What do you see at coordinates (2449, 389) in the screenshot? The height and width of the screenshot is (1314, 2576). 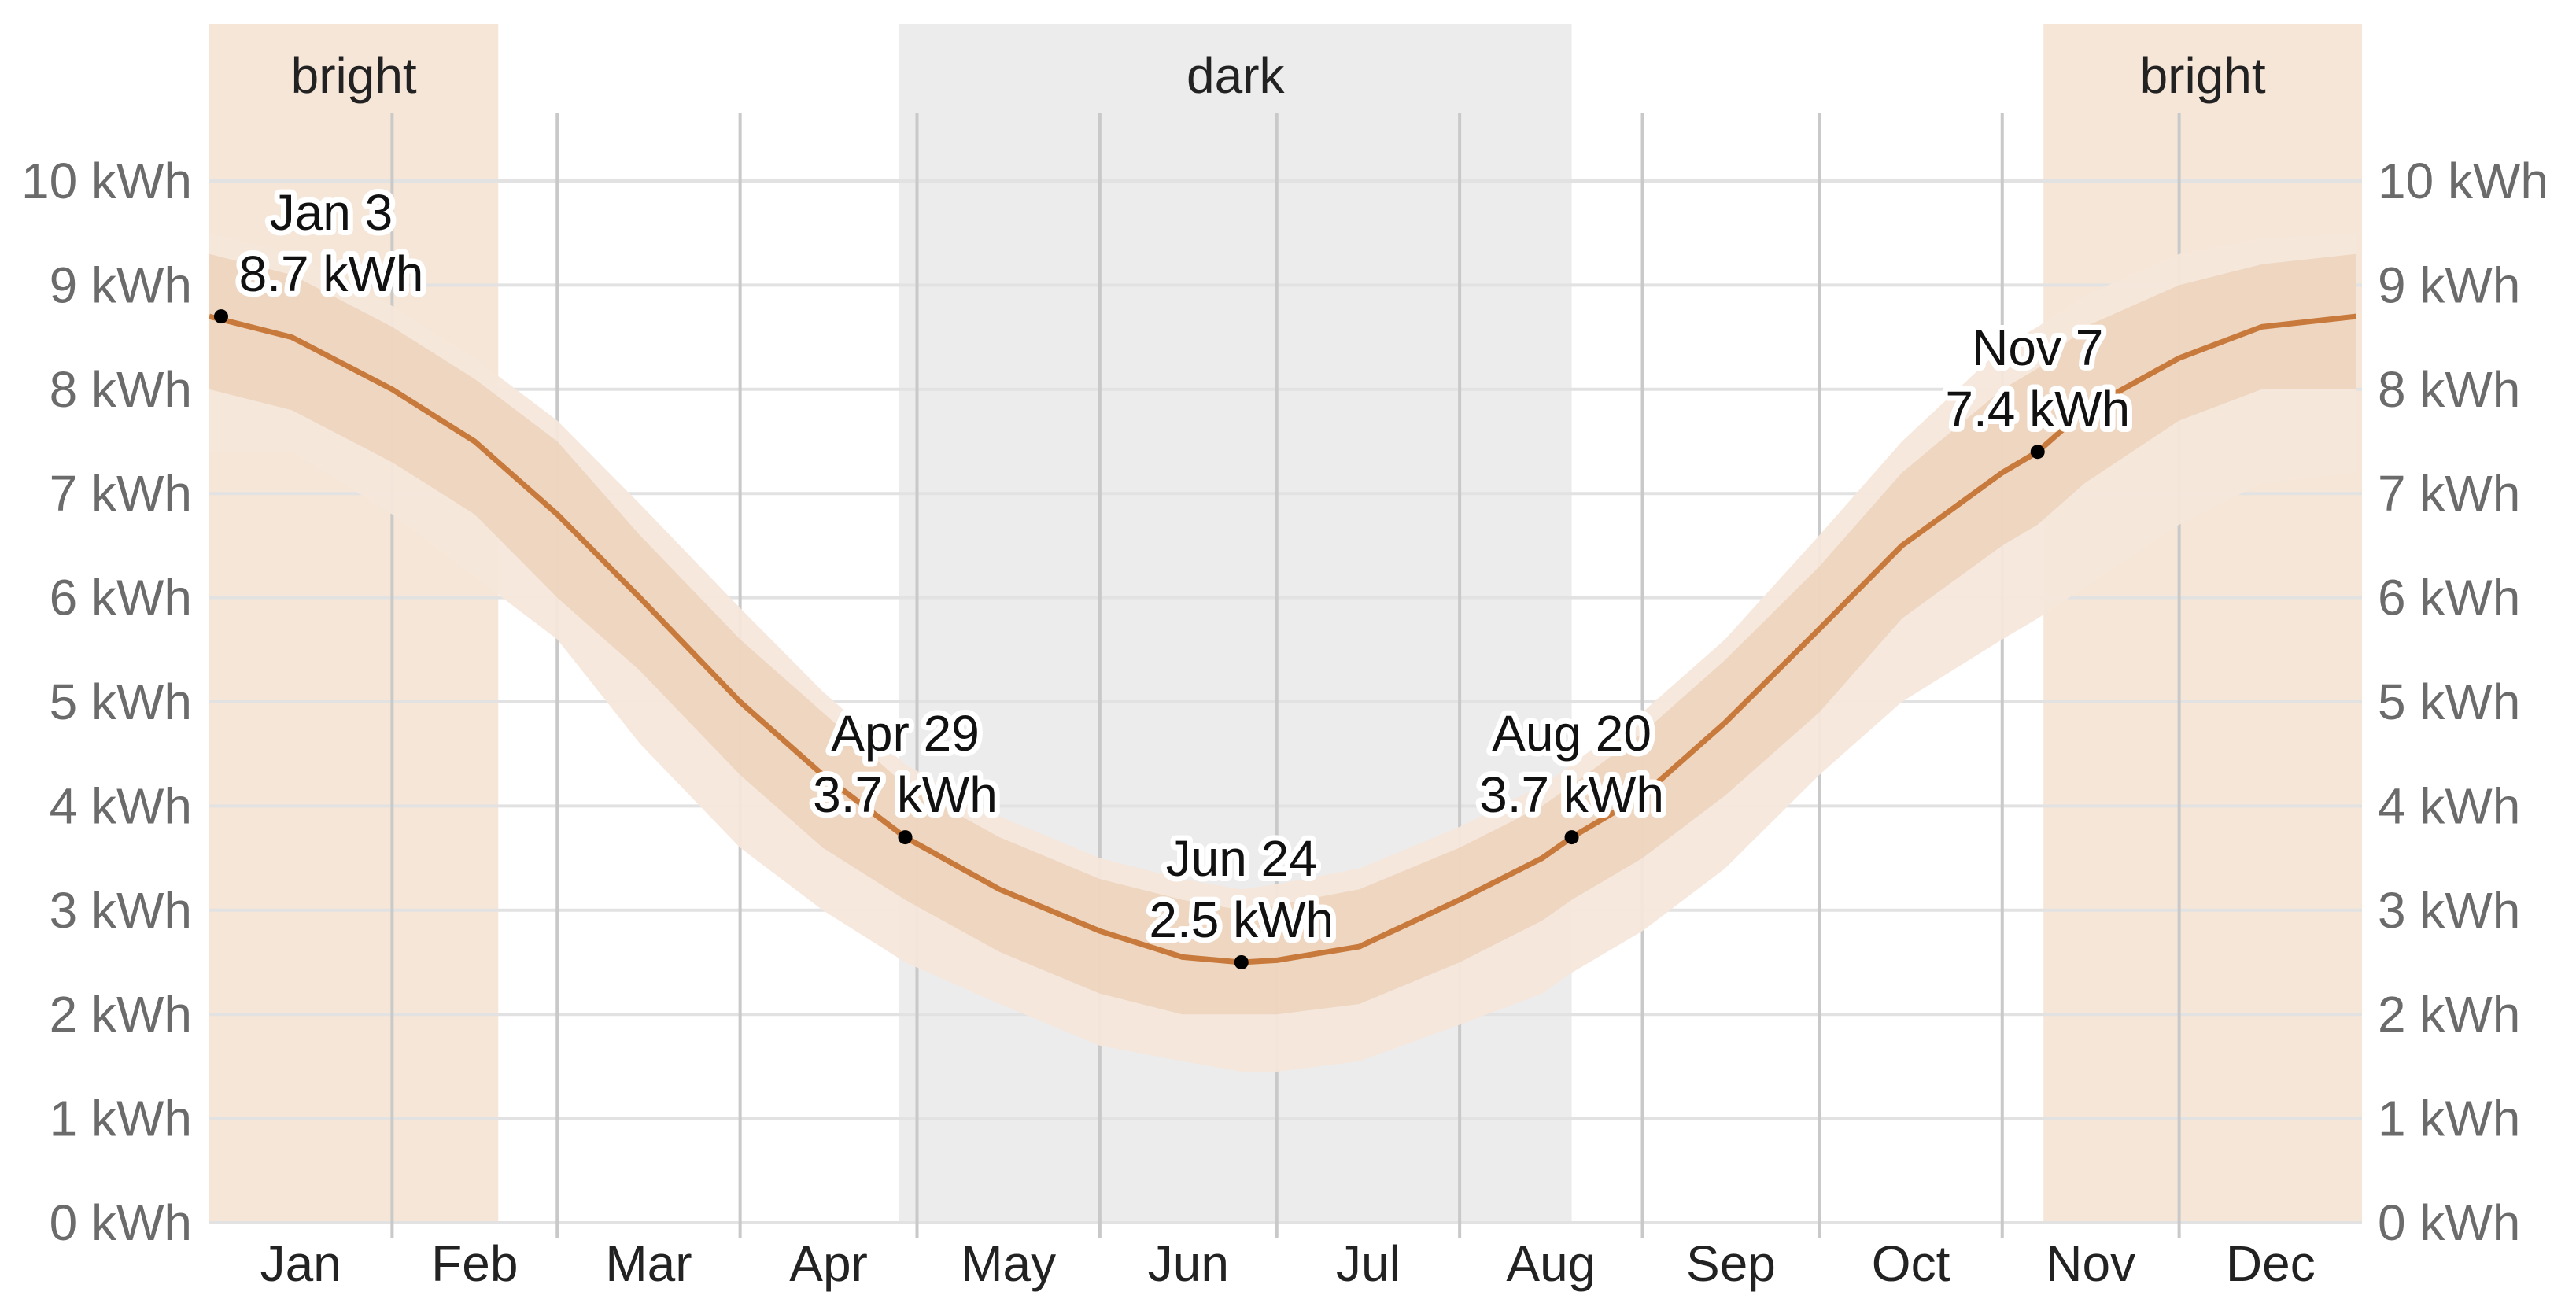 I see `y-tick-right: 8 kWh` at bounding box center [2449, 389].